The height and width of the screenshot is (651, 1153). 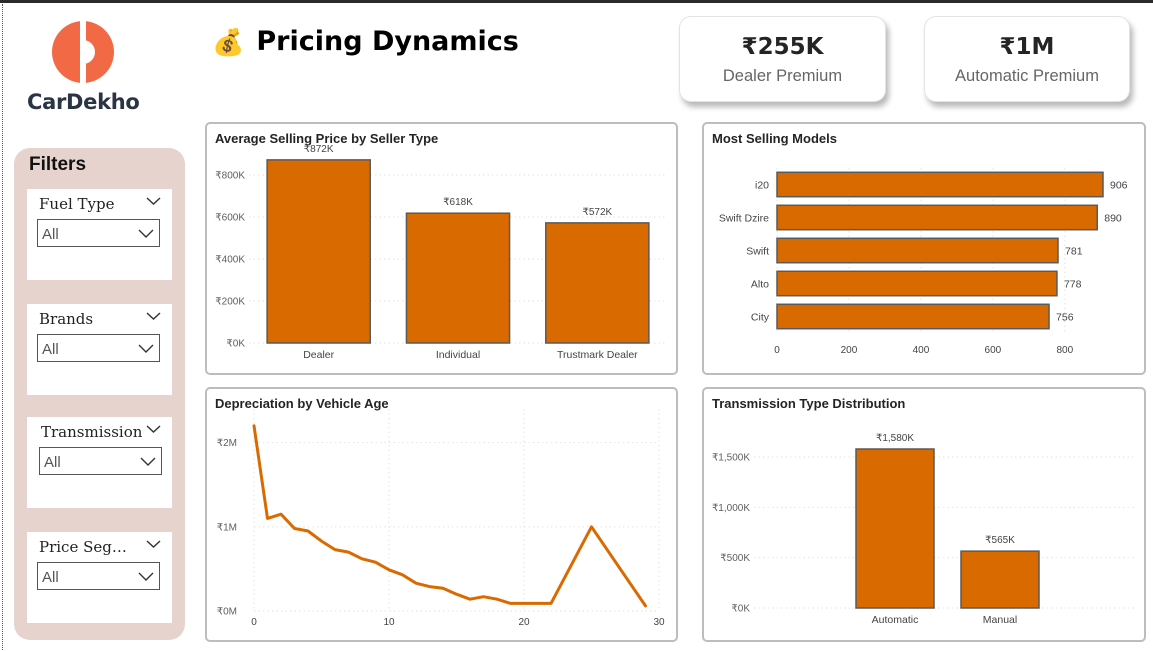 What do you see at coordinates (1065, 350) in the screenshot?
I see `x-tick-label: 800` at bounding box center [1065, 350].